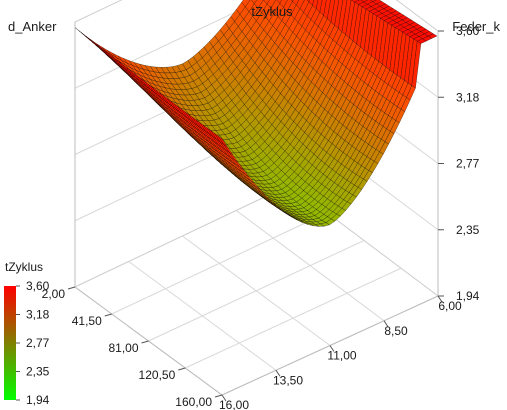 The height and width of the screenshot is (410, 507). Describe the element at coordinates (38, 372) in the screenshot. I see `colorbar-tick-label: 2,35` at that location.